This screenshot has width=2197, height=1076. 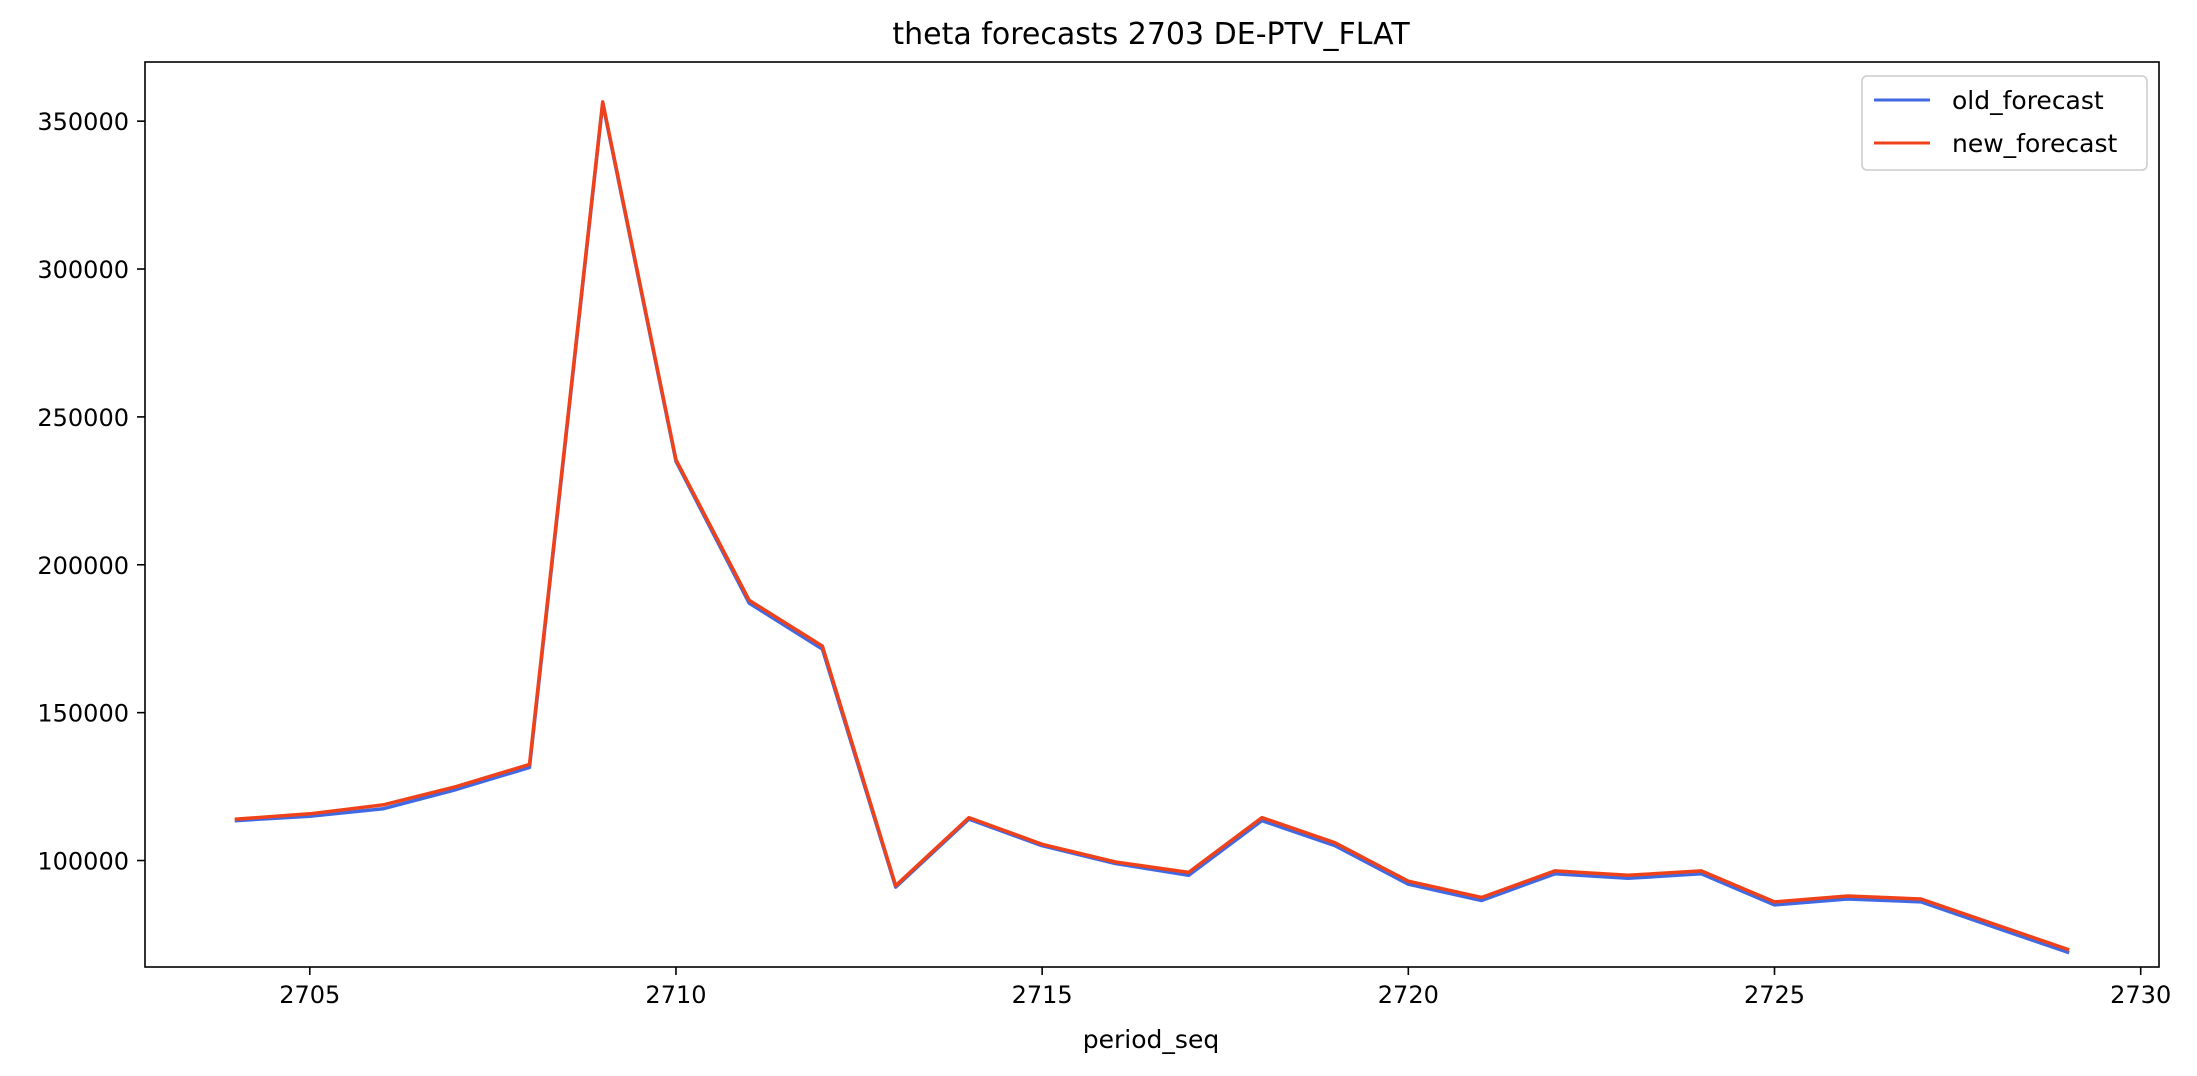 I want to click on x-tick-label: 2710, so click(x=675, y=995).